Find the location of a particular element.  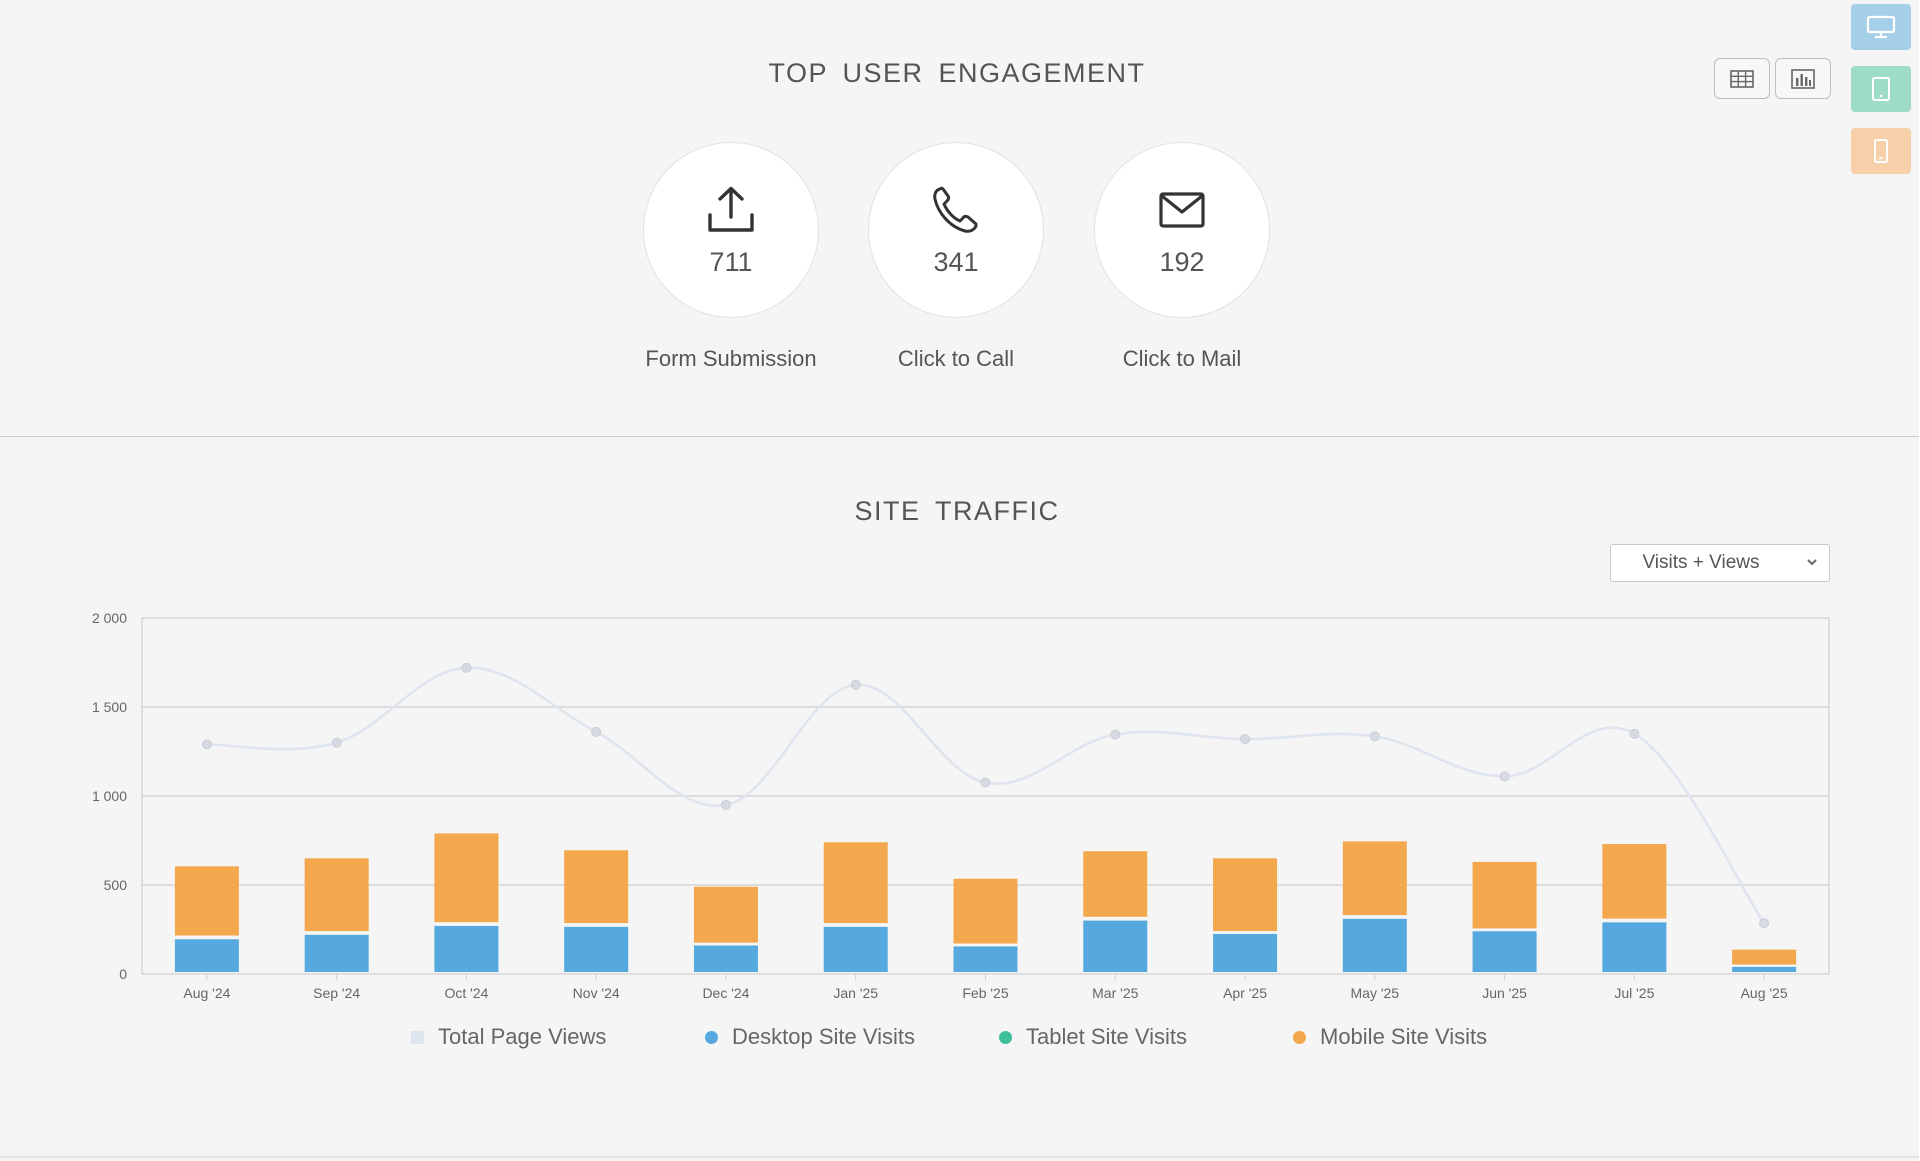

legend-total-page-views: Total Page Views is located at coordinates (508, 1037).